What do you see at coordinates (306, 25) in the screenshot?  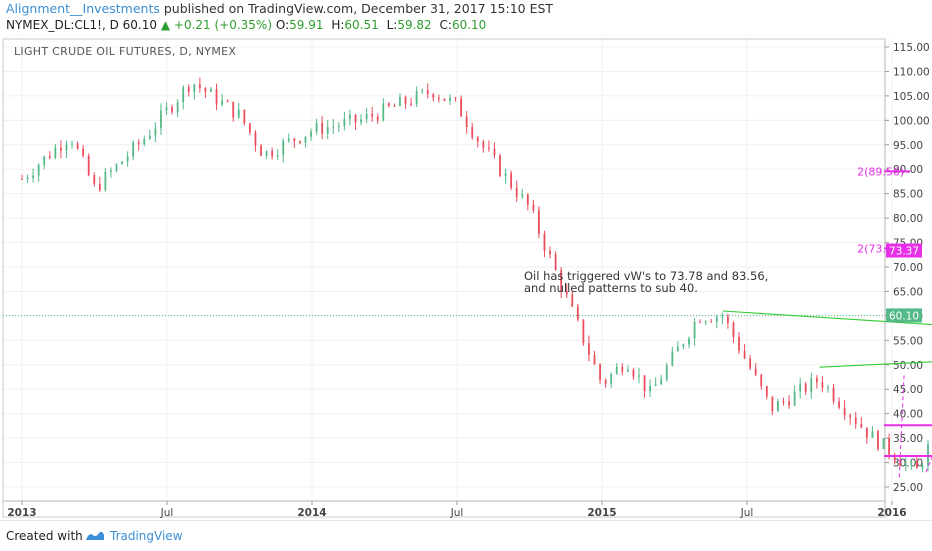 I see `open-value: 59.91` at bounding box center [306, 25].